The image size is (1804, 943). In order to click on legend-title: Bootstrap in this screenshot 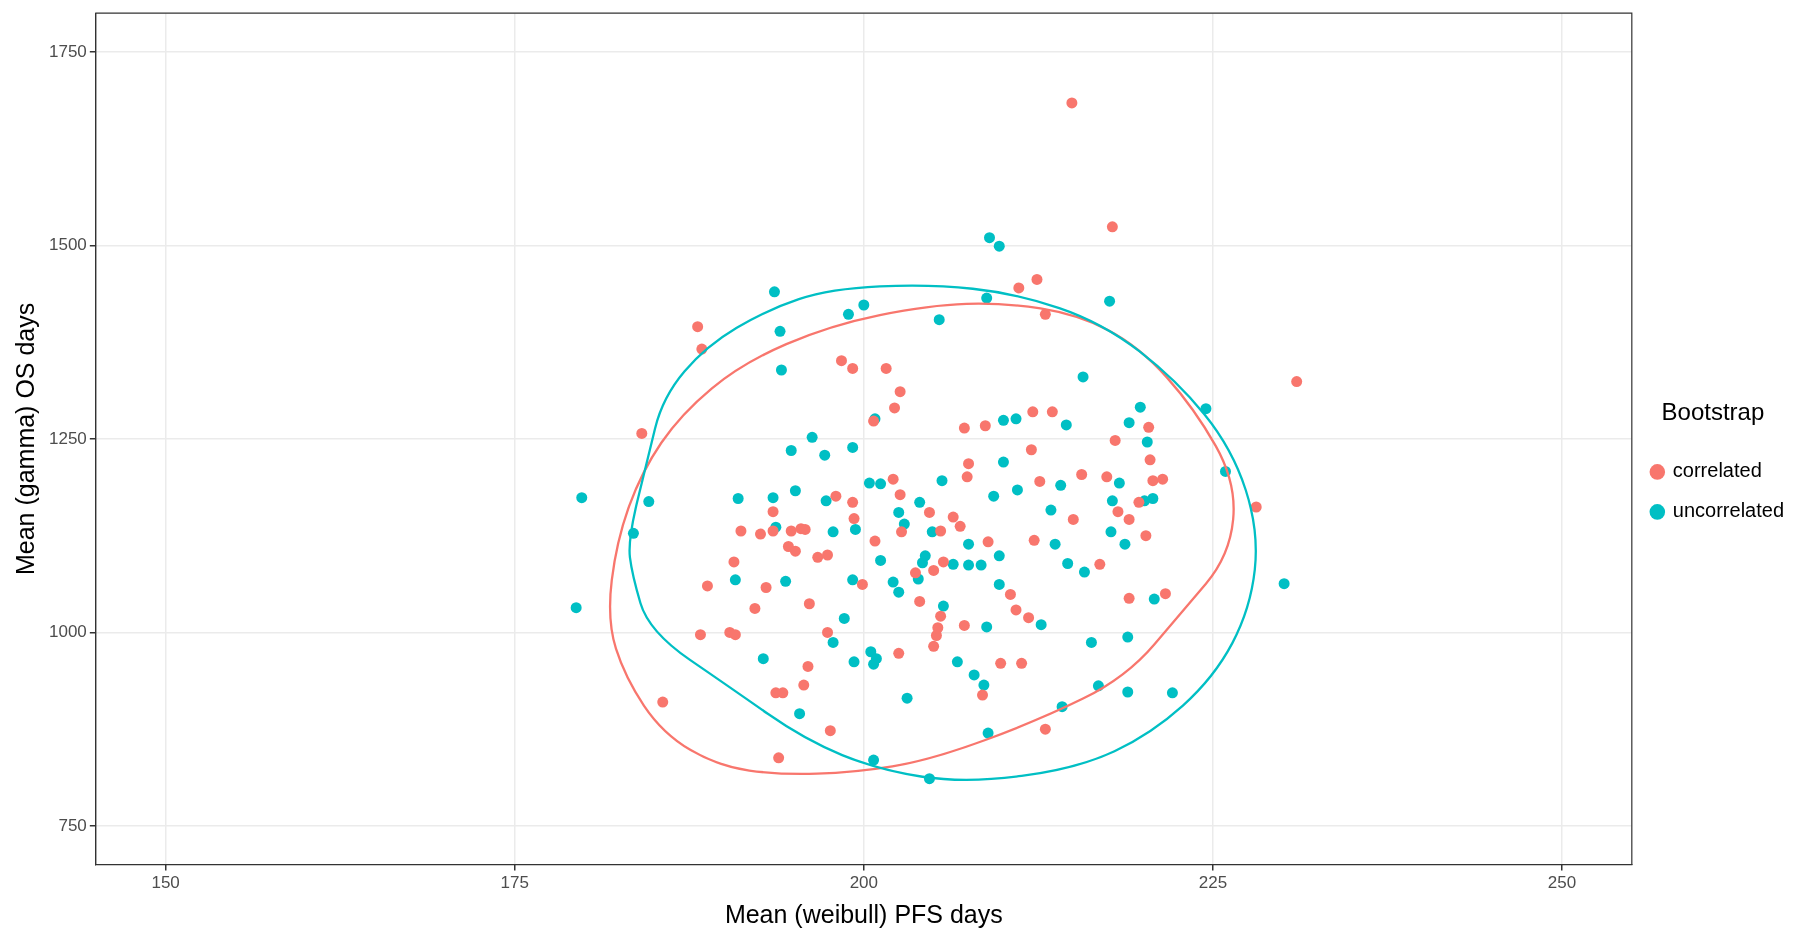, I will do `click(1713, 411)`.